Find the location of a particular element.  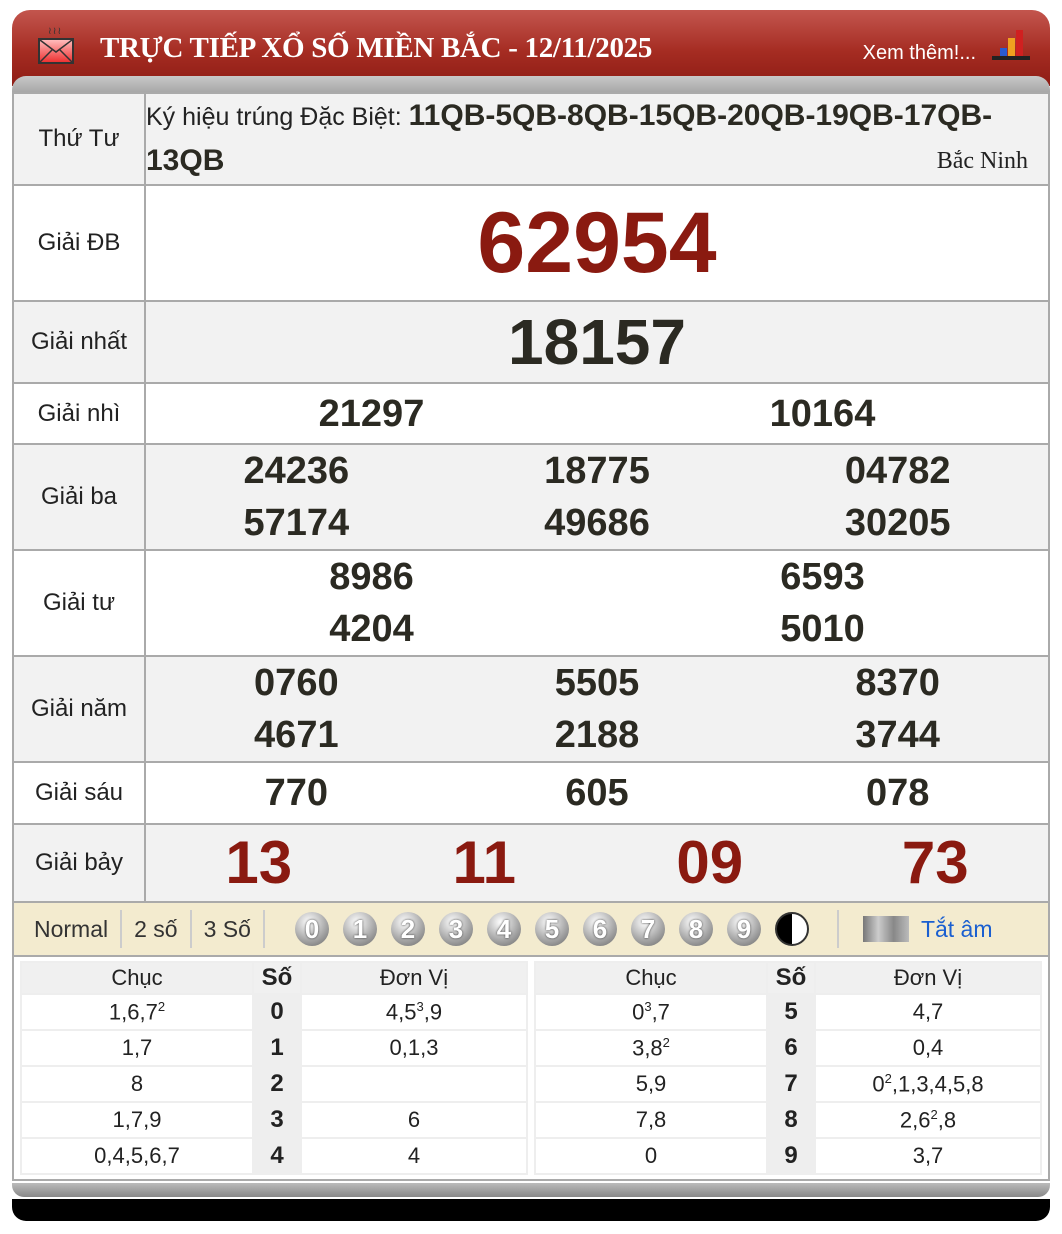

prize-row: Giải tư 8986 6593 4204 5010 is located at coordinates (531, 603).